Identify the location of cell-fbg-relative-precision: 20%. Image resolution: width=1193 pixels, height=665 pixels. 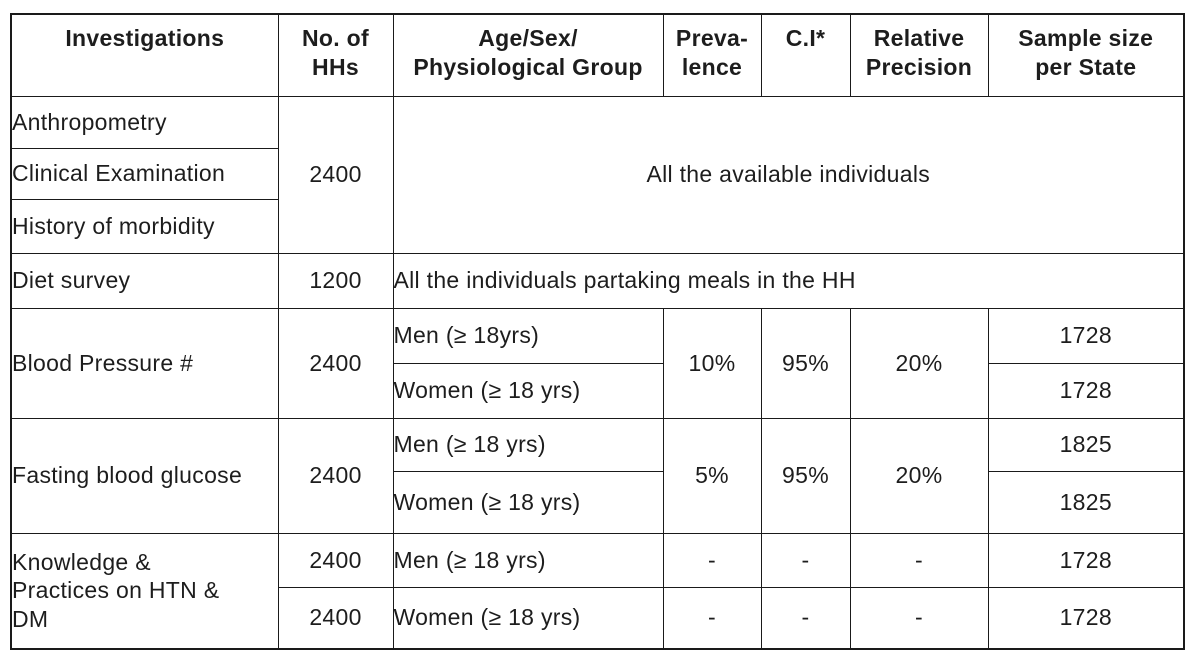
(919, 475).